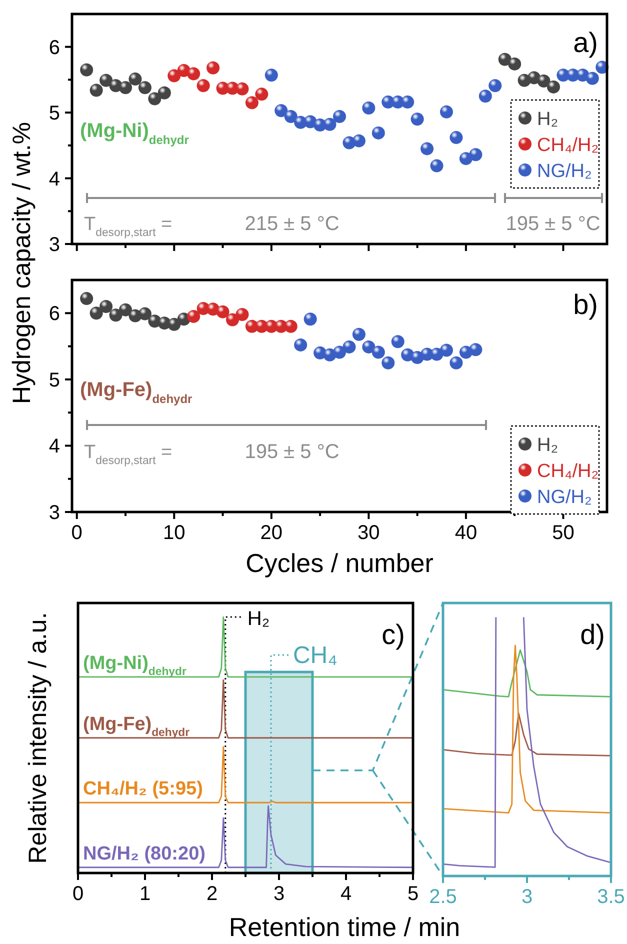 Image resolution: width=627 pixels, height=944 pixels. I want to click on x-tick-label: 3.5, so click(611, 897).